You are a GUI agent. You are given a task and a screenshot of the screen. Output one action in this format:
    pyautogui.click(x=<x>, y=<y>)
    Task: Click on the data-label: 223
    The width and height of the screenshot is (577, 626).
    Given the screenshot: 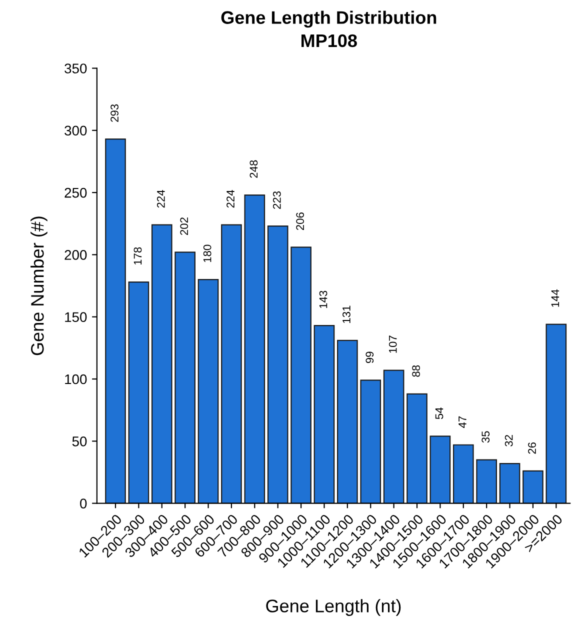 What is the action you would take?
    pyautogui.click(x=276, y=200)
    